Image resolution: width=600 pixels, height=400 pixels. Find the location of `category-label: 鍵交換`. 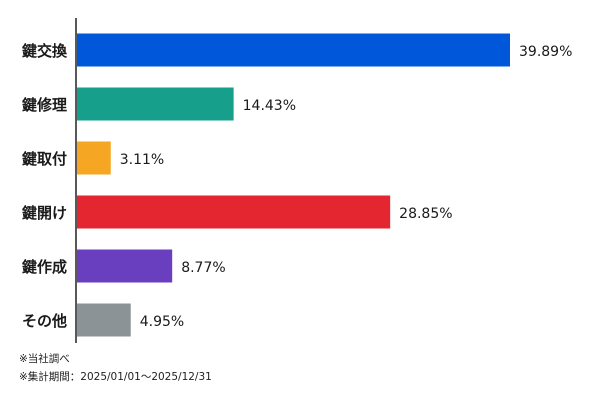

category-label: 鍵交換 is located at coordinates (45, 51).